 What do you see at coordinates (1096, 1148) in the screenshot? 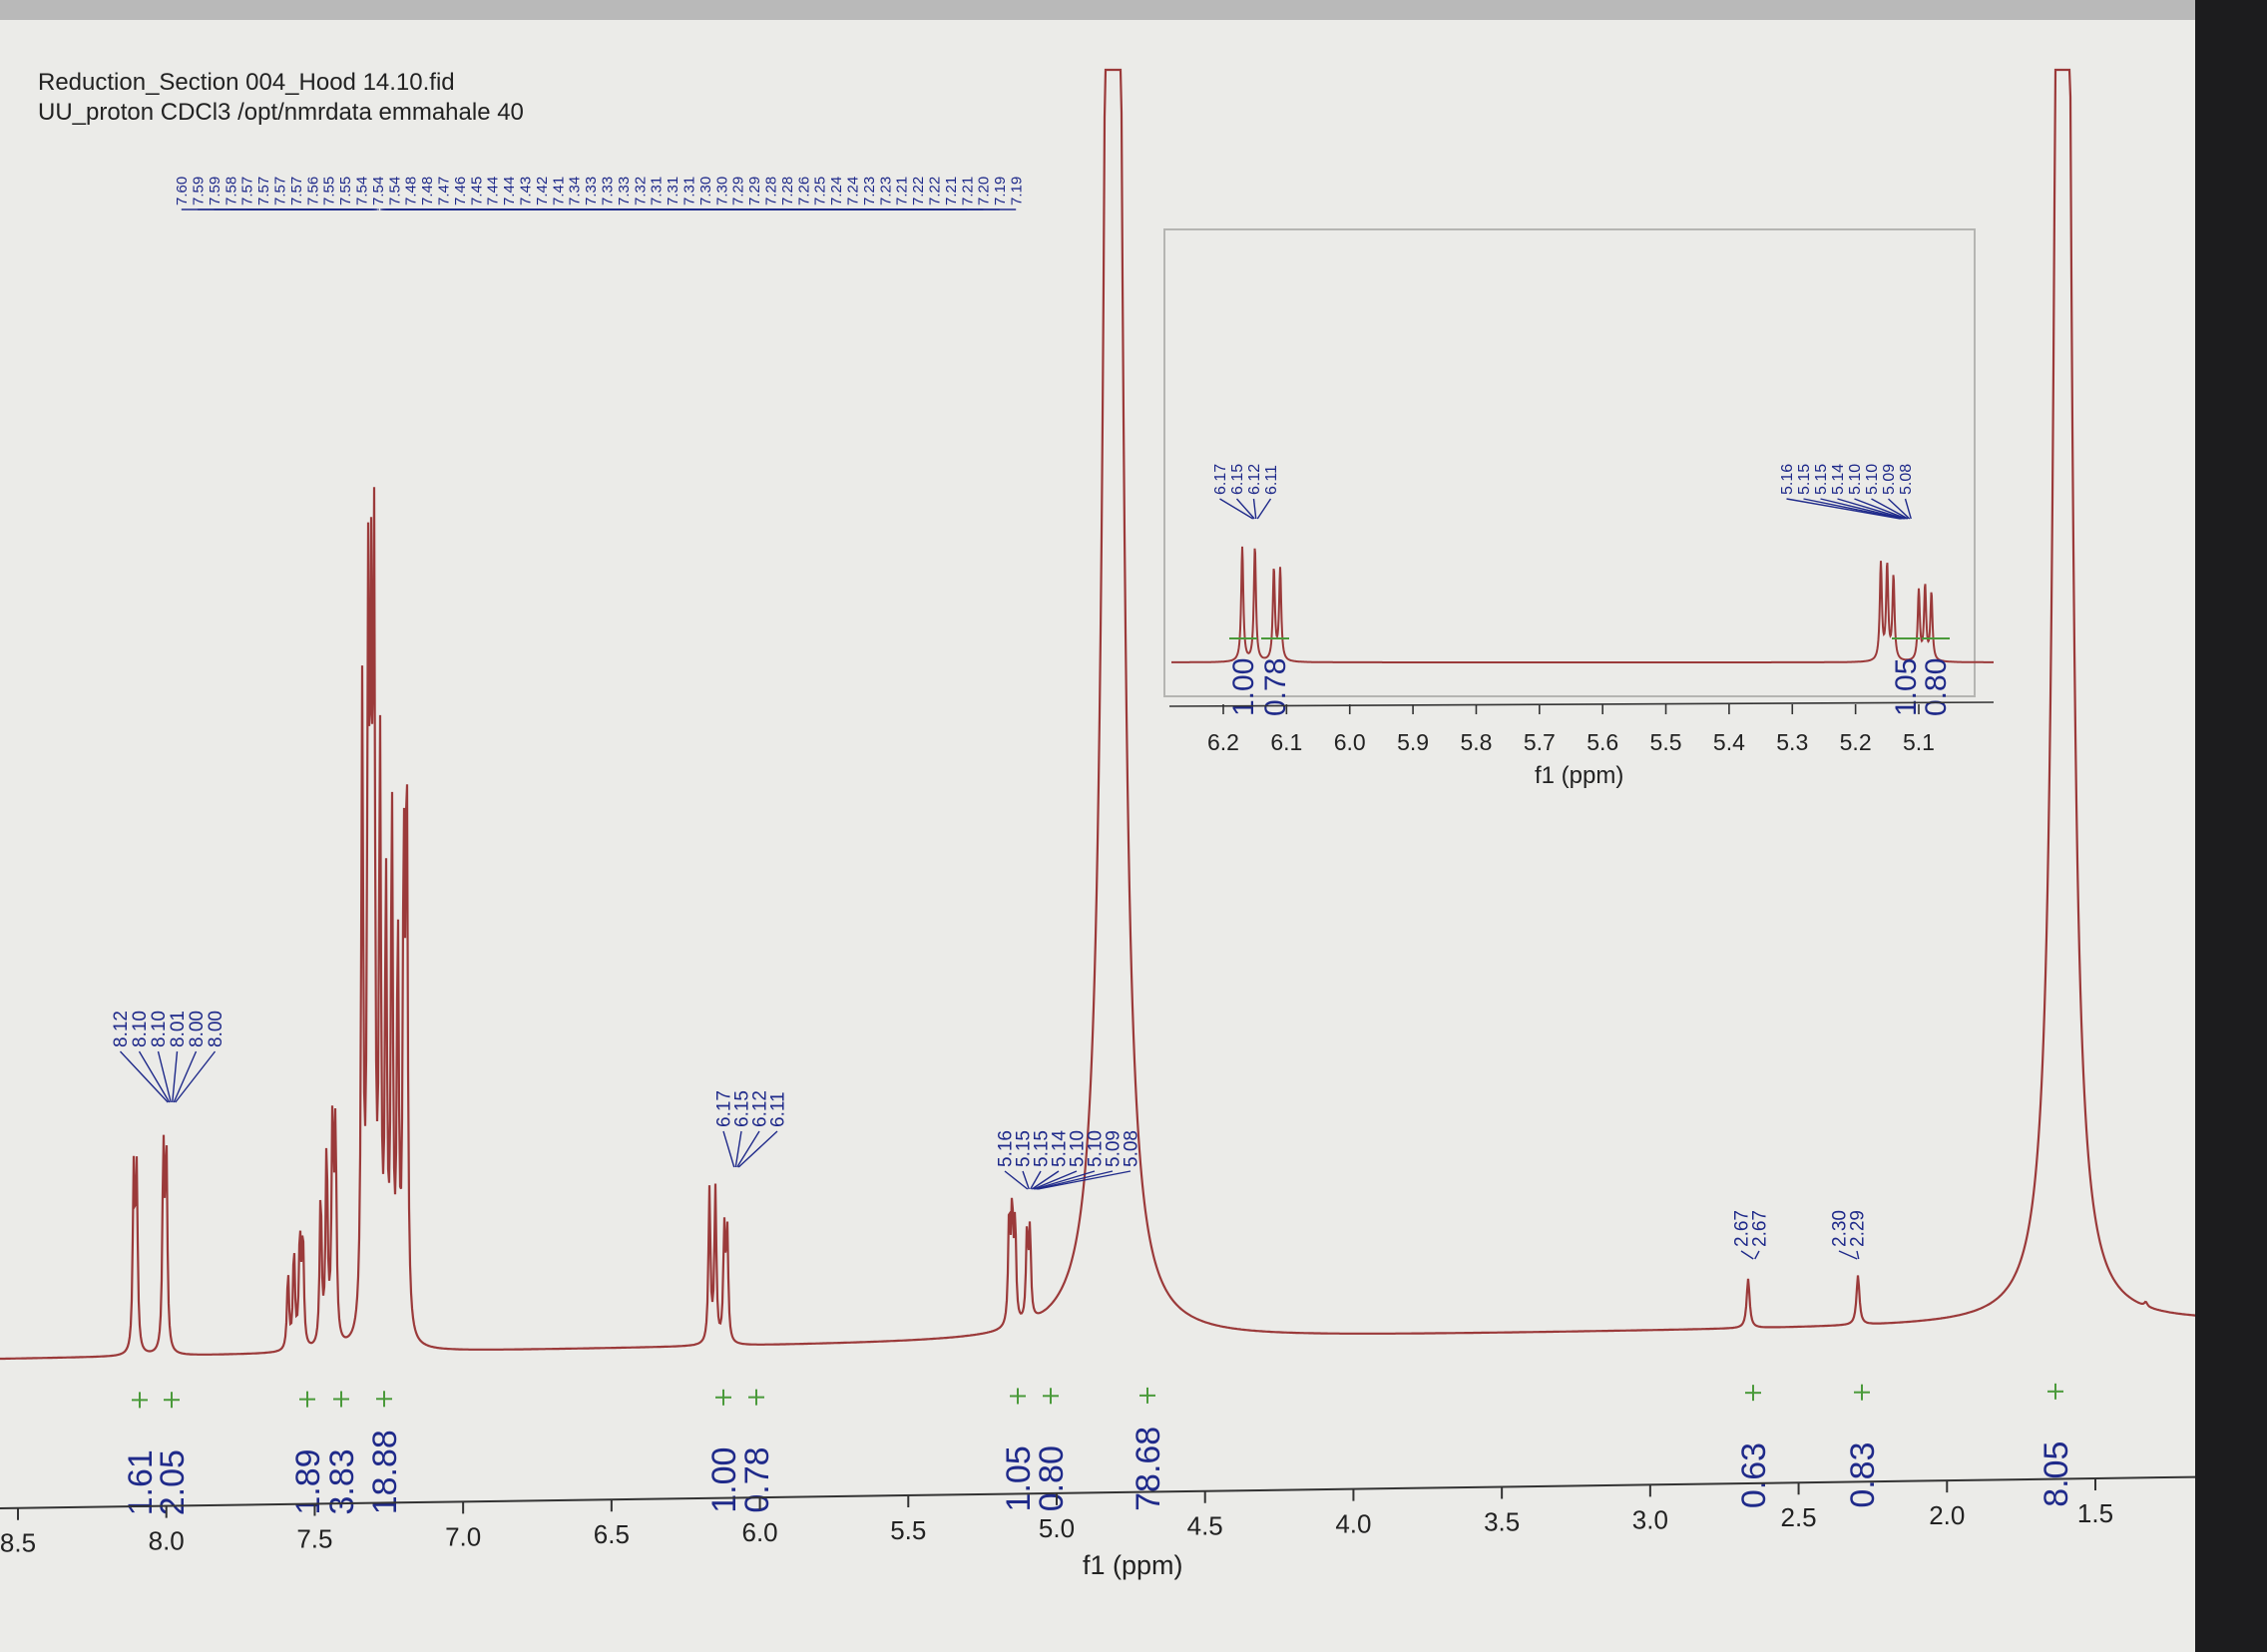
I see `peak-label-5ppm: 5.10` at bounding box center [1096, 1148].